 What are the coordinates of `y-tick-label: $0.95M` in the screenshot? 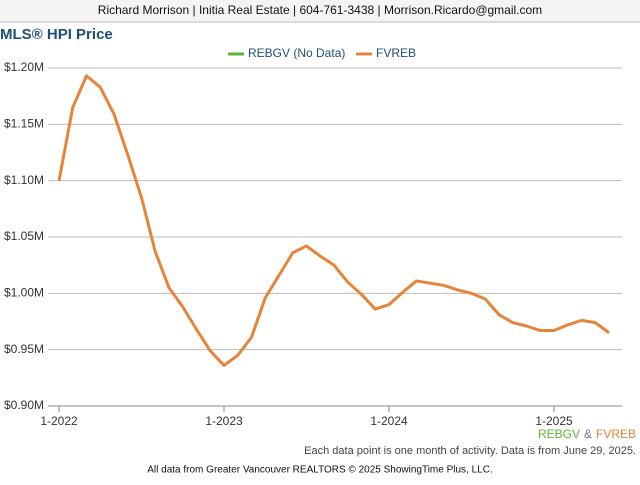 It's located at (24, 349).